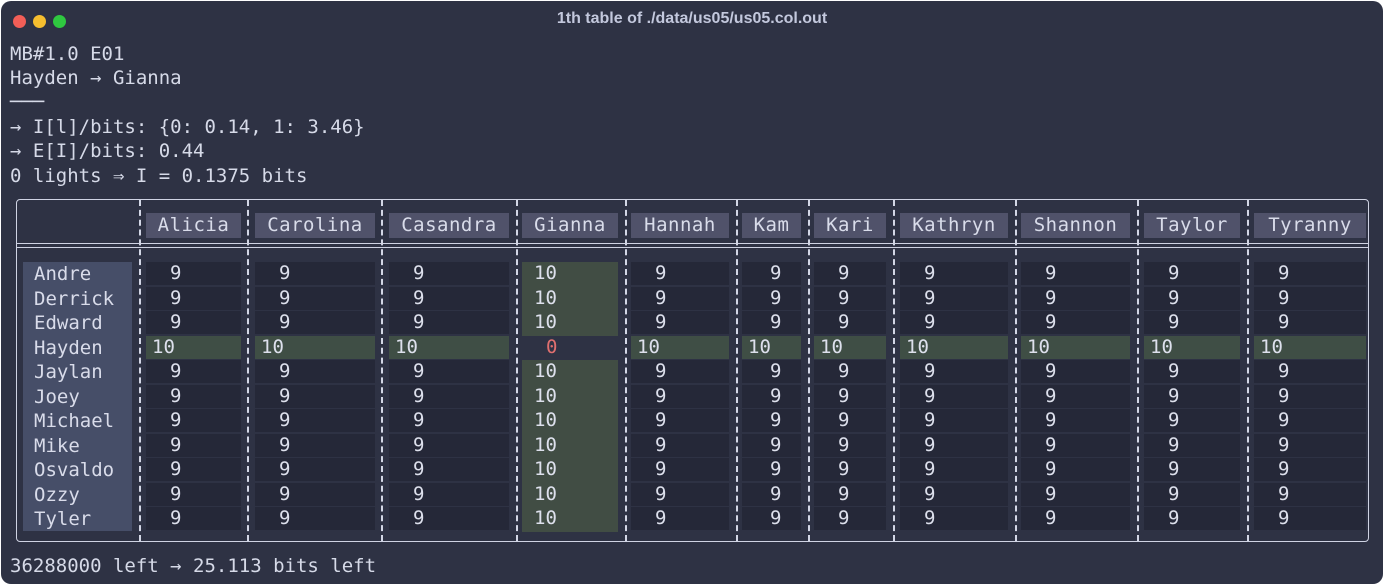 The width and height of the screenshot is (1385, 586). What do you see at coordinates (39, 21) in the screenshot?
I see `minimize-window-button` at bounding box center [39, 21].